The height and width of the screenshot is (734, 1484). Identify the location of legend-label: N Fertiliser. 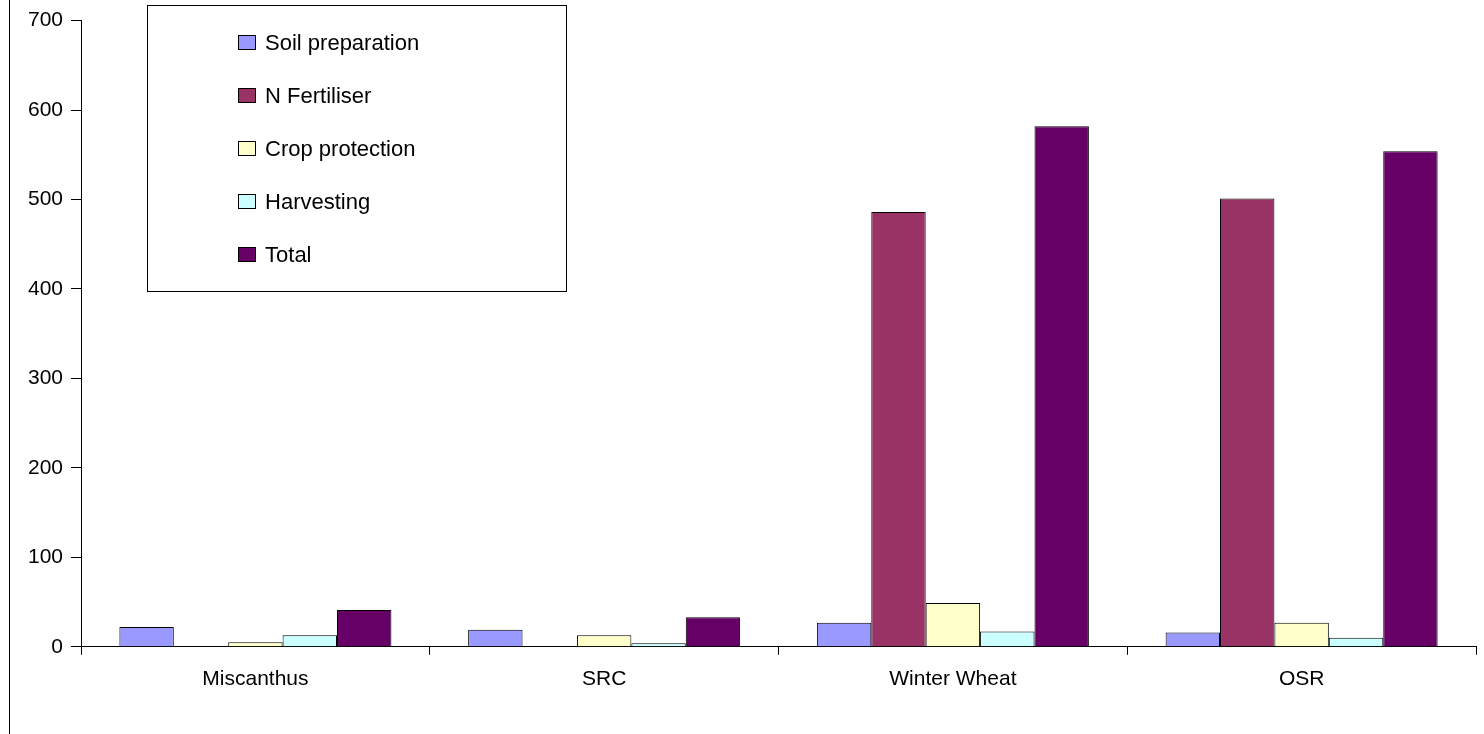
(318, 95).